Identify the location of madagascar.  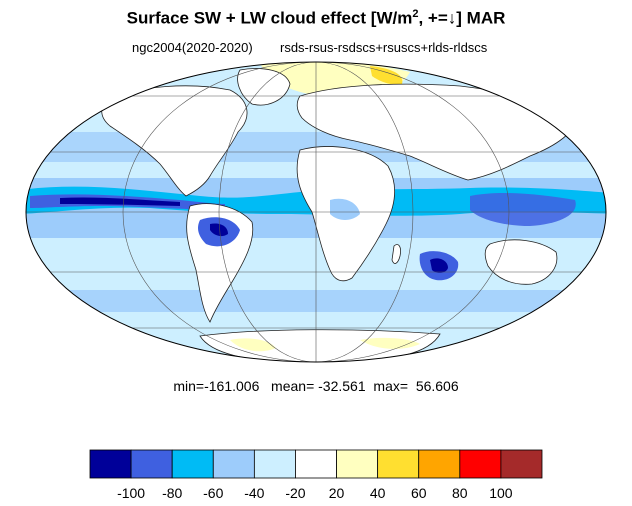
(396, 254).